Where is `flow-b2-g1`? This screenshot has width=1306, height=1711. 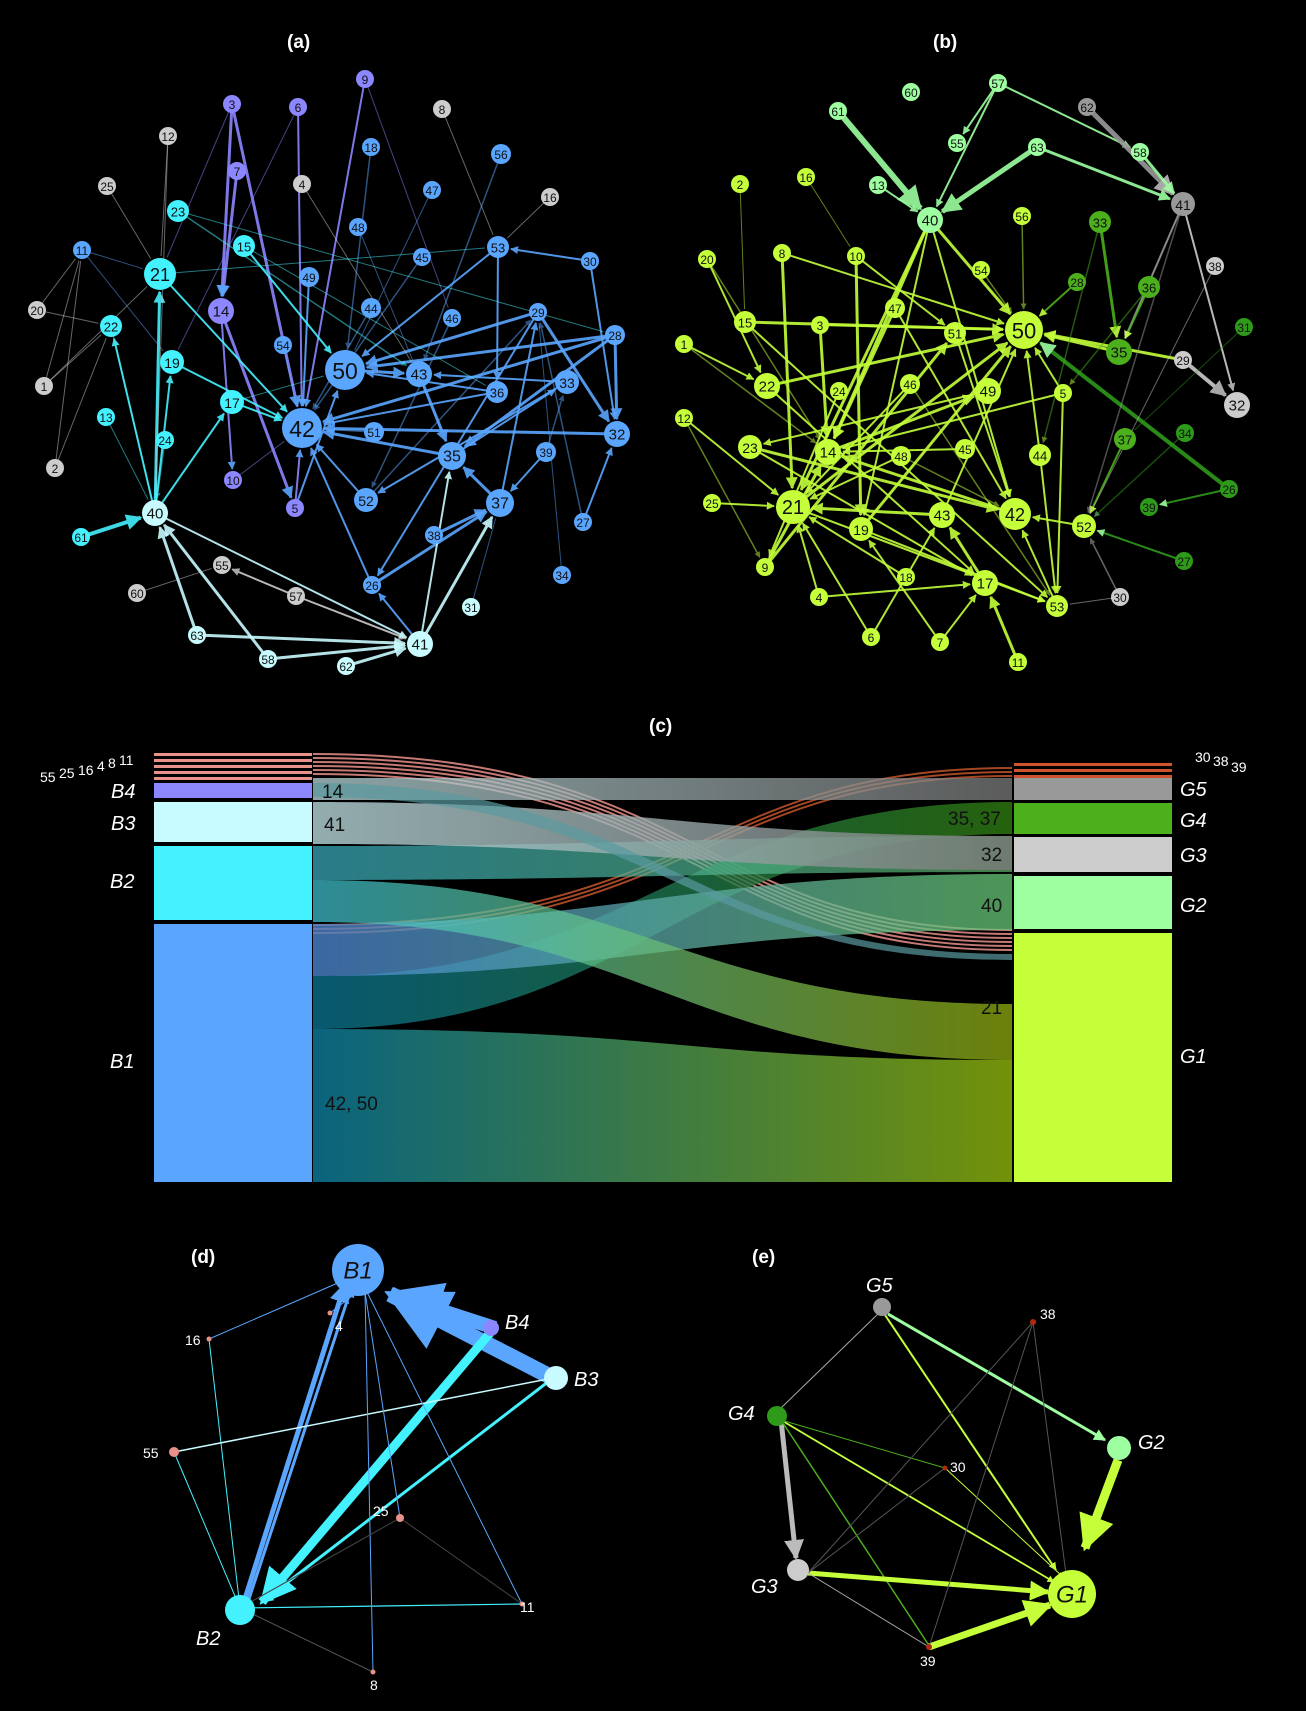 flow-b2-g1 is located at coordinates (662, 970).